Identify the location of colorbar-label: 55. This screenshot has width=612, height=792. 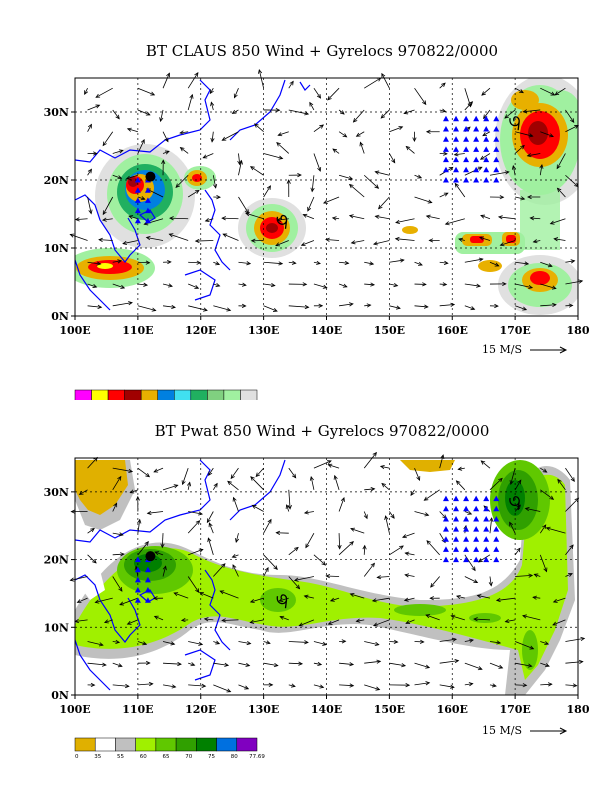
(120, 757).